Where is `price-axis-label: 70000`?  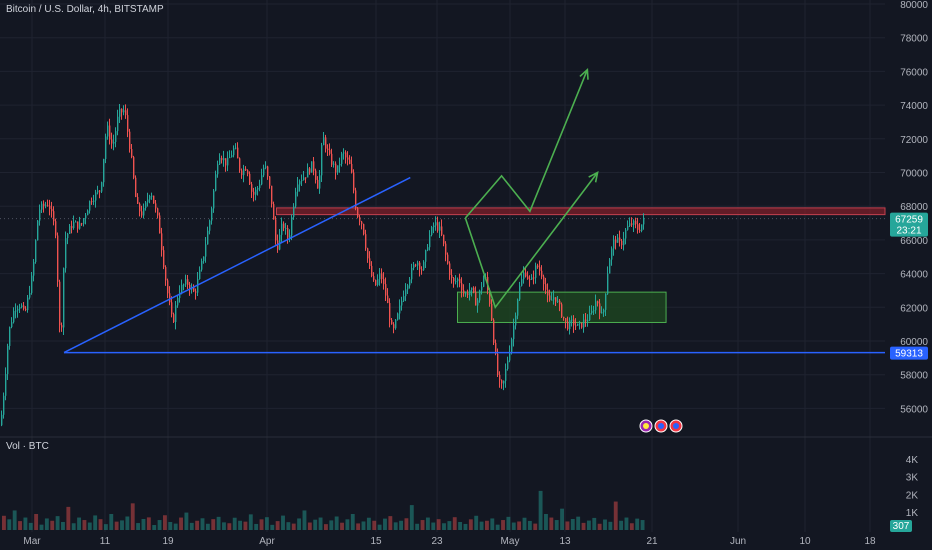 price-axis-label: 70000 is located at coordinates (914, 174).